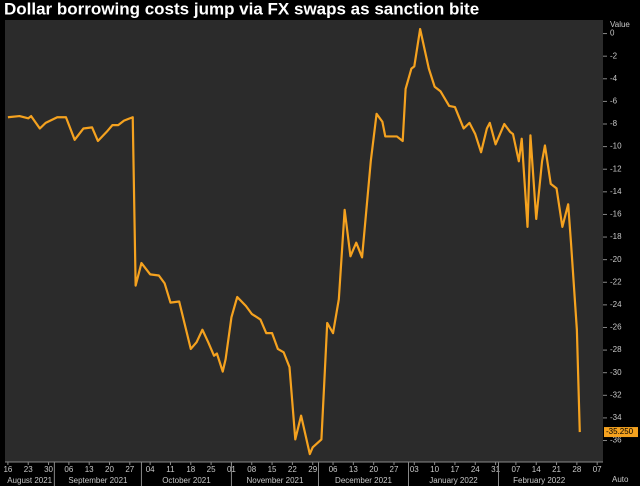  I want to click on last-value-label: -35.250, so click(620, 431).